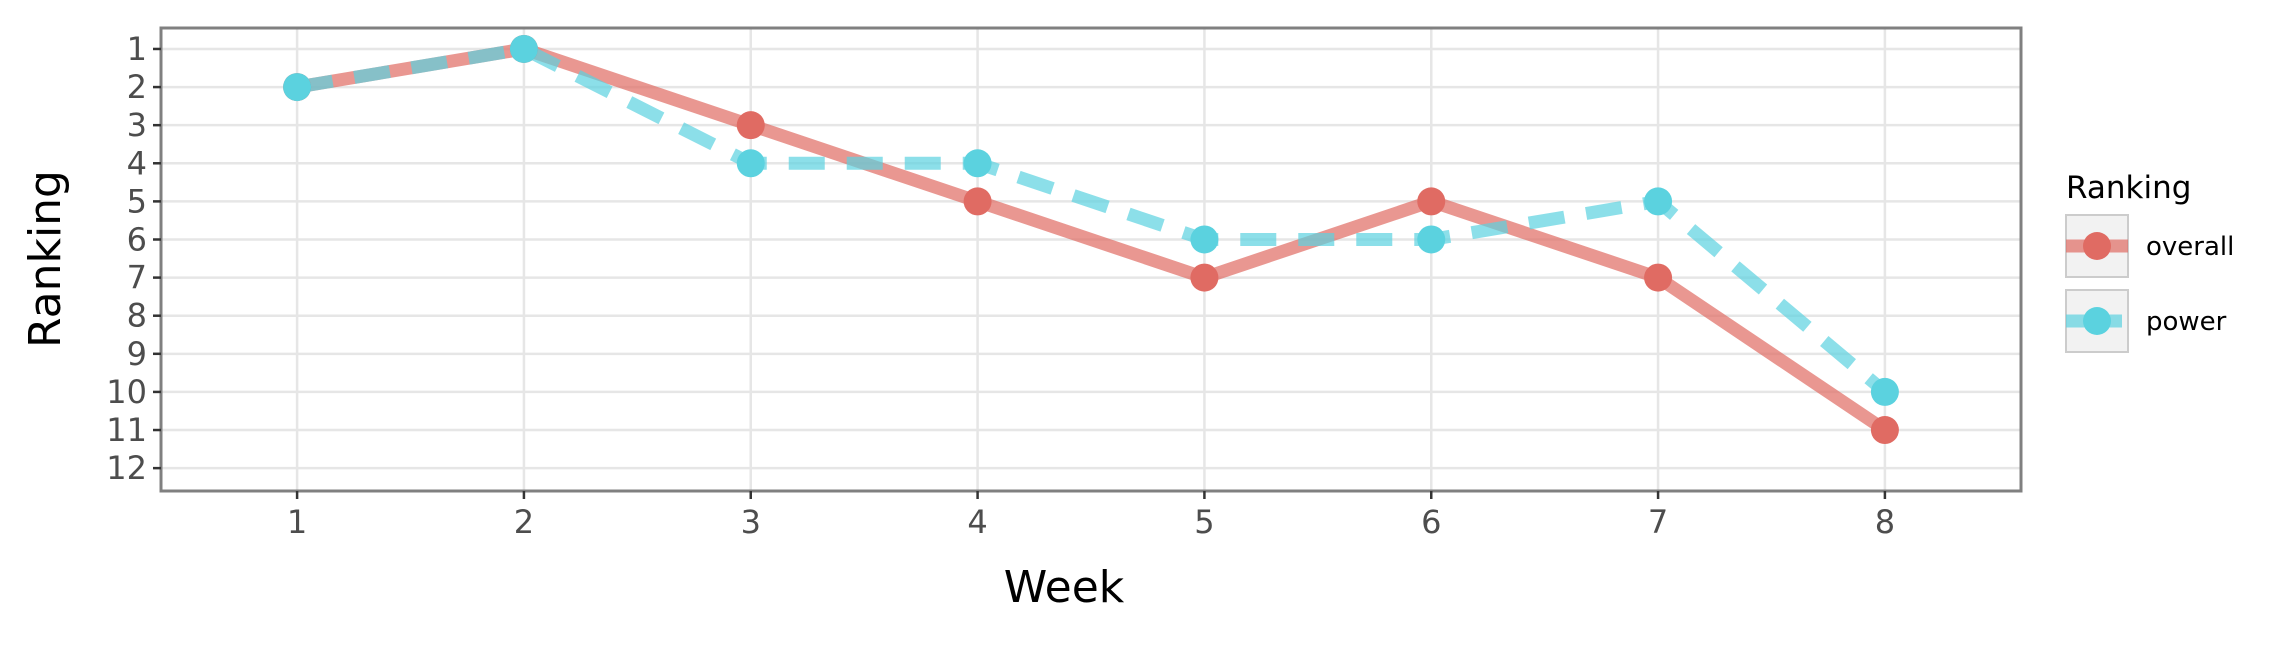  Describe the element at coordinates (137, 354) in the screenshot. I see `y-tick-label: 9` at that location.